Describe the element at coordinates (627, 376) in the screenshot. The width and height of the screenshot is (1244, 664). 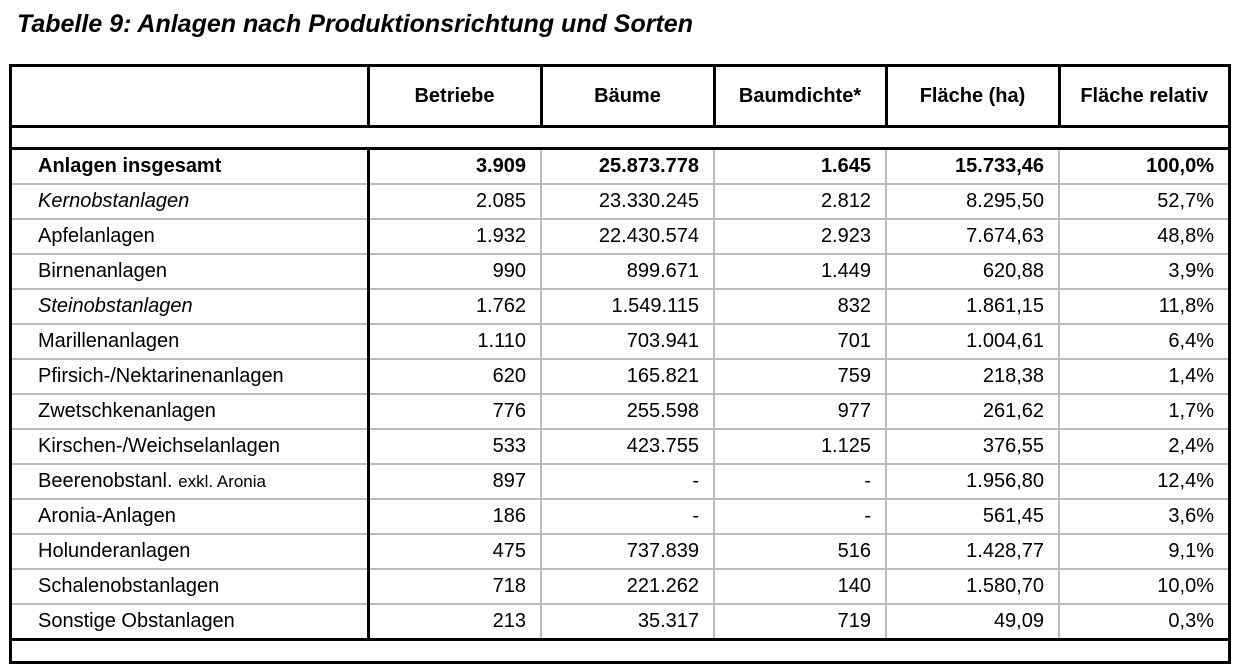
I see `cell-baeume: 165.821` at that location.